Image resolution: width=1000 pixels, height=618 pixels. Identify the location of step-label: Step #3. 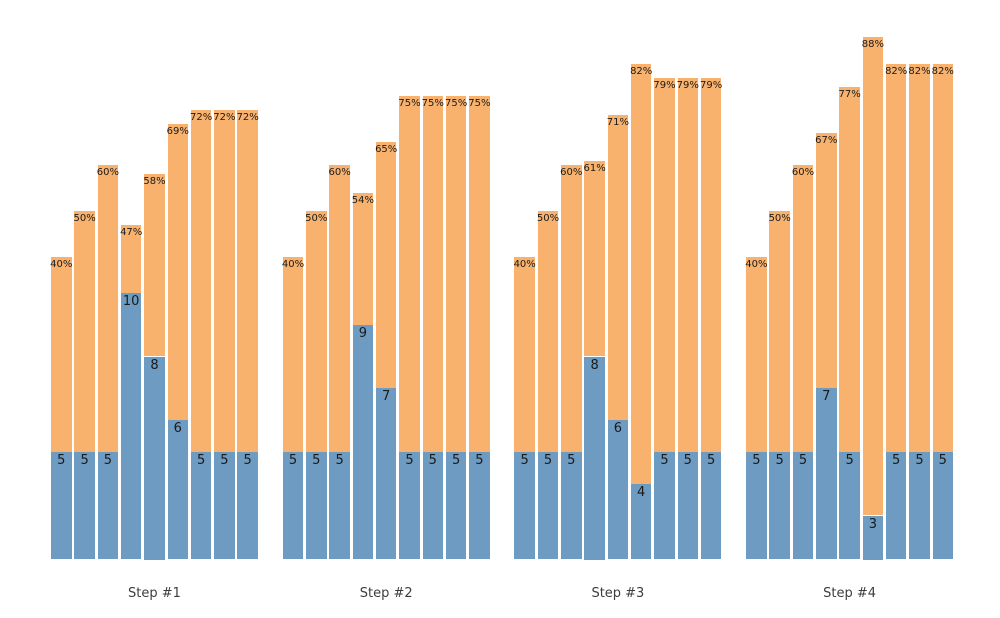
(618, 593).